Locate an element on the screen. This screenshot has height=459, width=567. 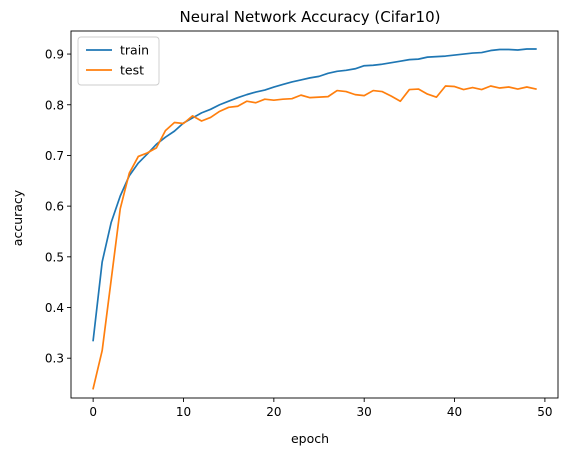
x-tick-label: 0 is located at coordinates (93, 412).